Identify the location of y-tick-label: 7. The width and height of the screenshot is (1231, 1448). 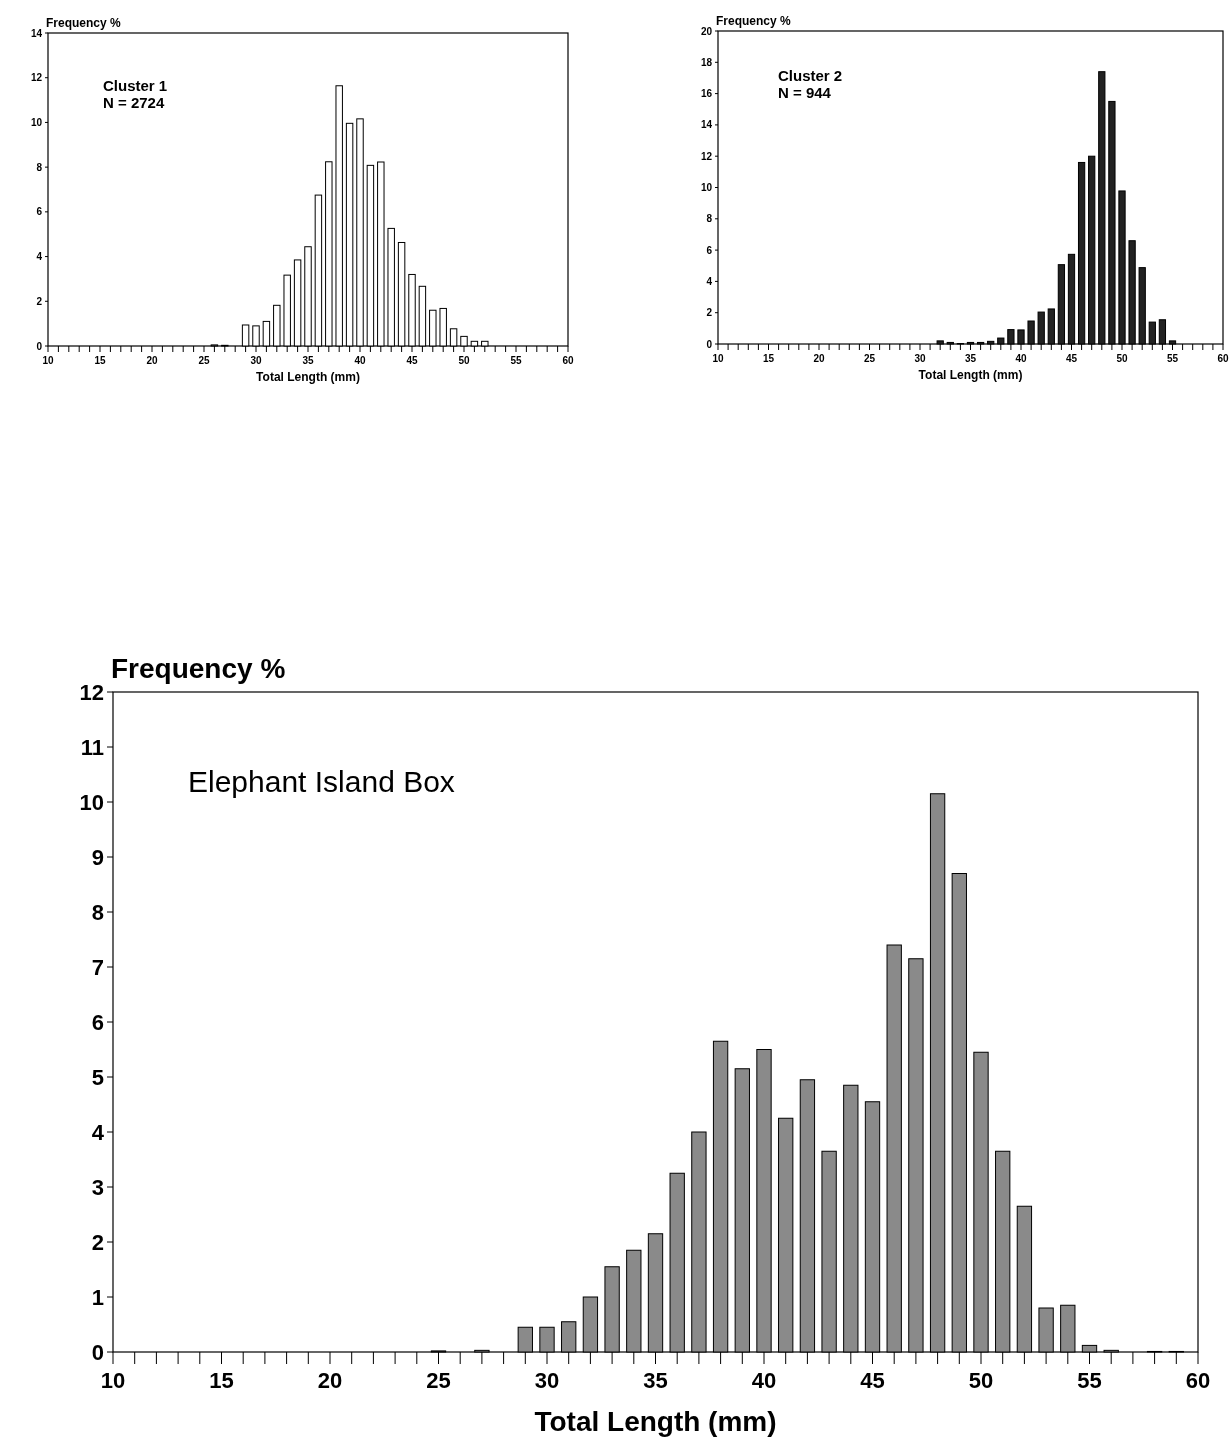
(97, 967).